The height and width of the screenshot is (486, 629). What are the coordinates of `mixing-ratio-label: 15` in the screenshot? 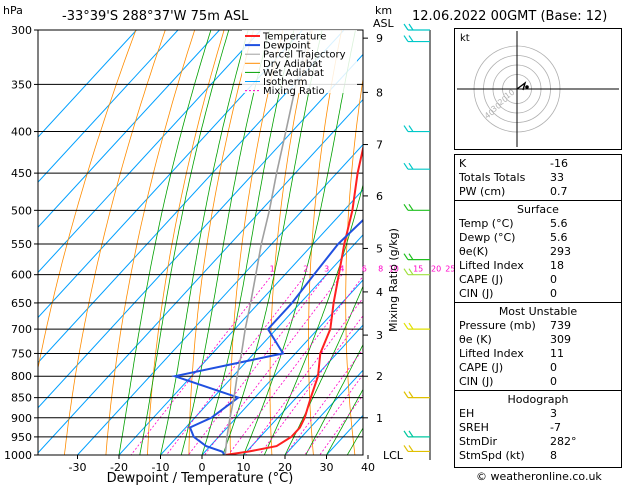 It's located at (418, 269).